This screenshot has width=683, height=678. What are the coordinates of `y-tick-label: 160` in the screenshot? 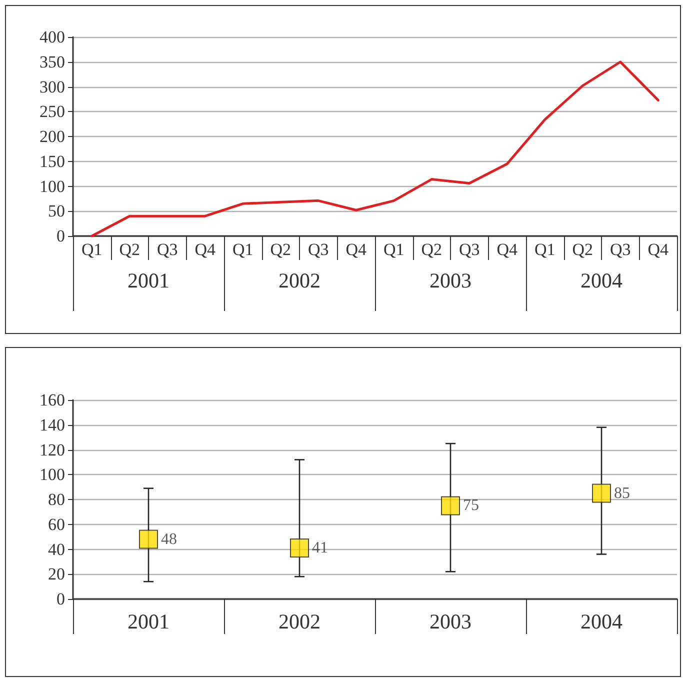 It's located at (52, 400).